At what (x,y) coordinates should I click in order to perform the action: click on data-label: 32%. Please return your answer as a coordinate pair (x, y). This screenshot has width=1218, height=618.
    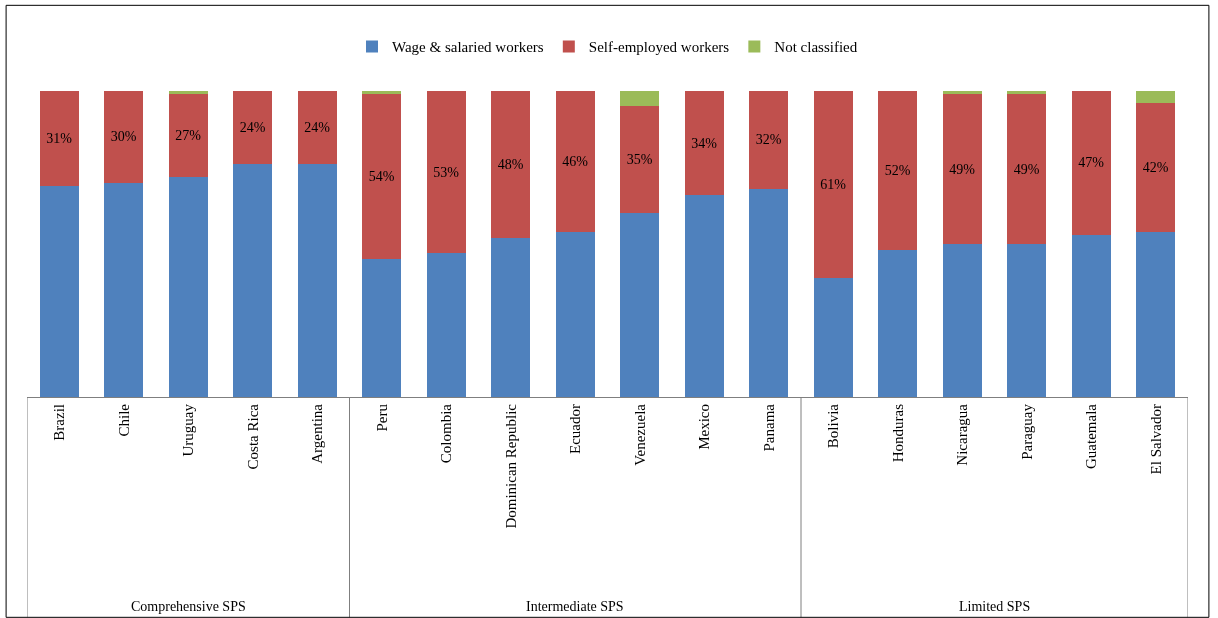
    Looking at the image, I should click on (768, 140).